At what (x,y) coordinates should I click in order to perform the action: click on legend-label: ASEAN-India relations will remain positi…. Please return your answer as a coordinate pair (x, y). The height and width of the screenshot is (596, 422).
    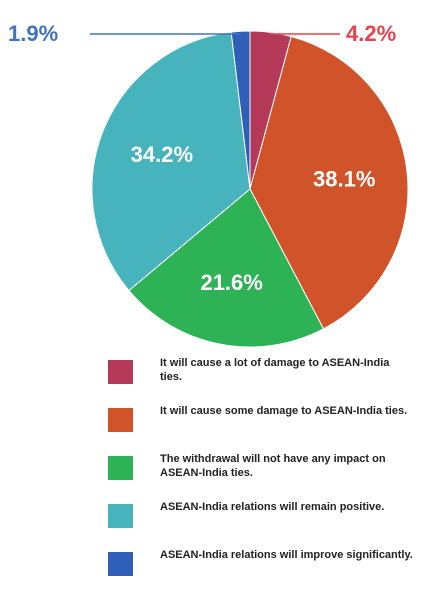
    Looking at the image, I should click on (272, 507).